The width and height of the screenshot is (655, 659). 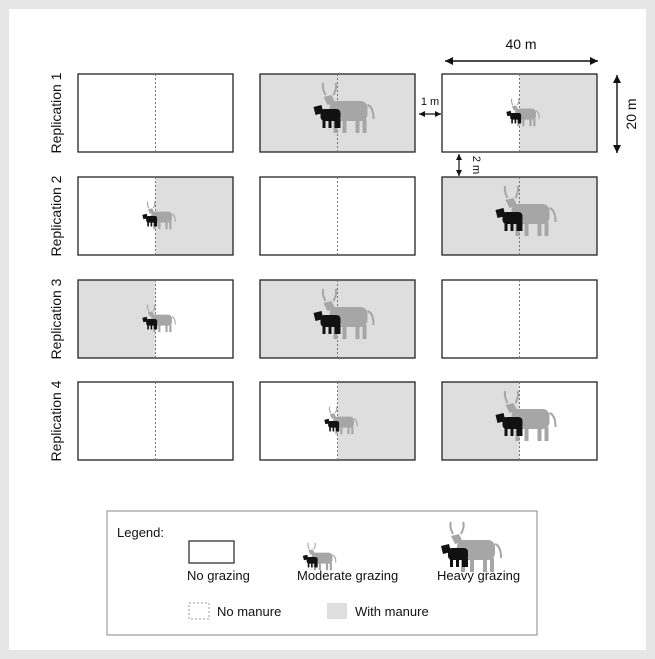 I want to click on dimension-height: 20 m, so click(x=626, y=114).